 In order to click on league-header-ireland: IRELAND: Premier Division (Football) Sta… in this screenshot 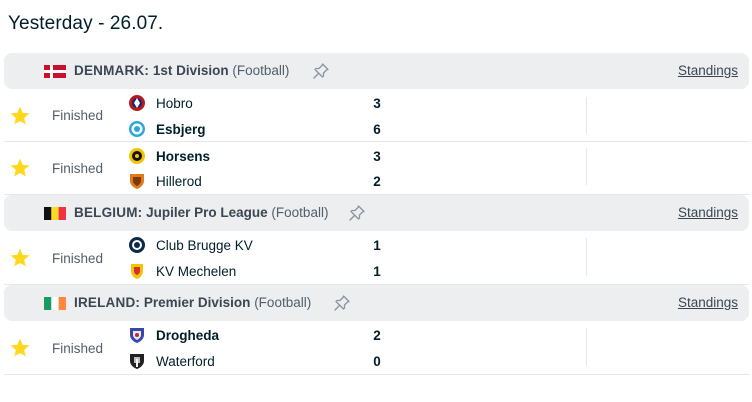, I will do `click(376, 303)`.